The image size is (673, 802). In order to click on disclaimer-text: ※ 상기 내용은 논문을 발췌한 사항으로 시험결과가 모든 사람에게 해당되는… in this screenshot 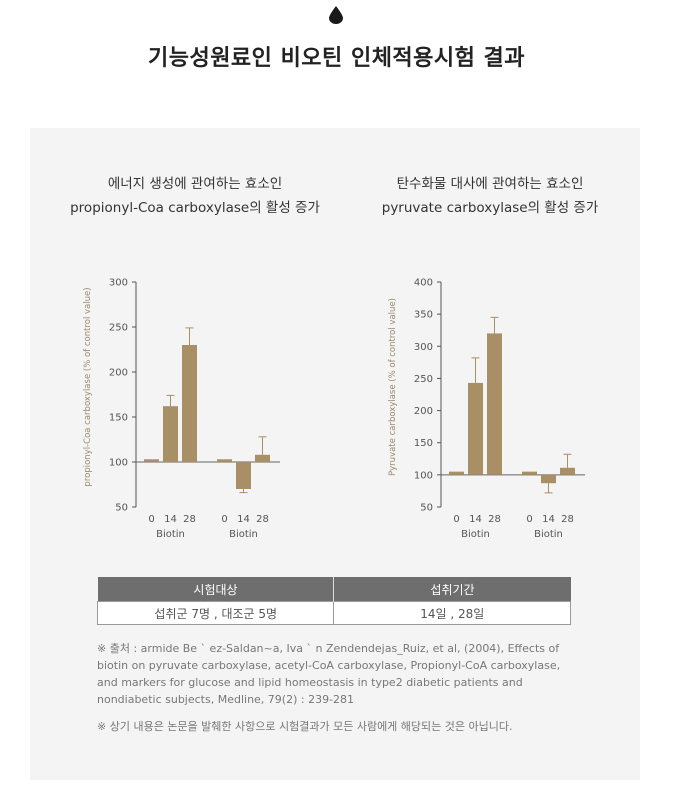, I will do `click(305, 726)`.